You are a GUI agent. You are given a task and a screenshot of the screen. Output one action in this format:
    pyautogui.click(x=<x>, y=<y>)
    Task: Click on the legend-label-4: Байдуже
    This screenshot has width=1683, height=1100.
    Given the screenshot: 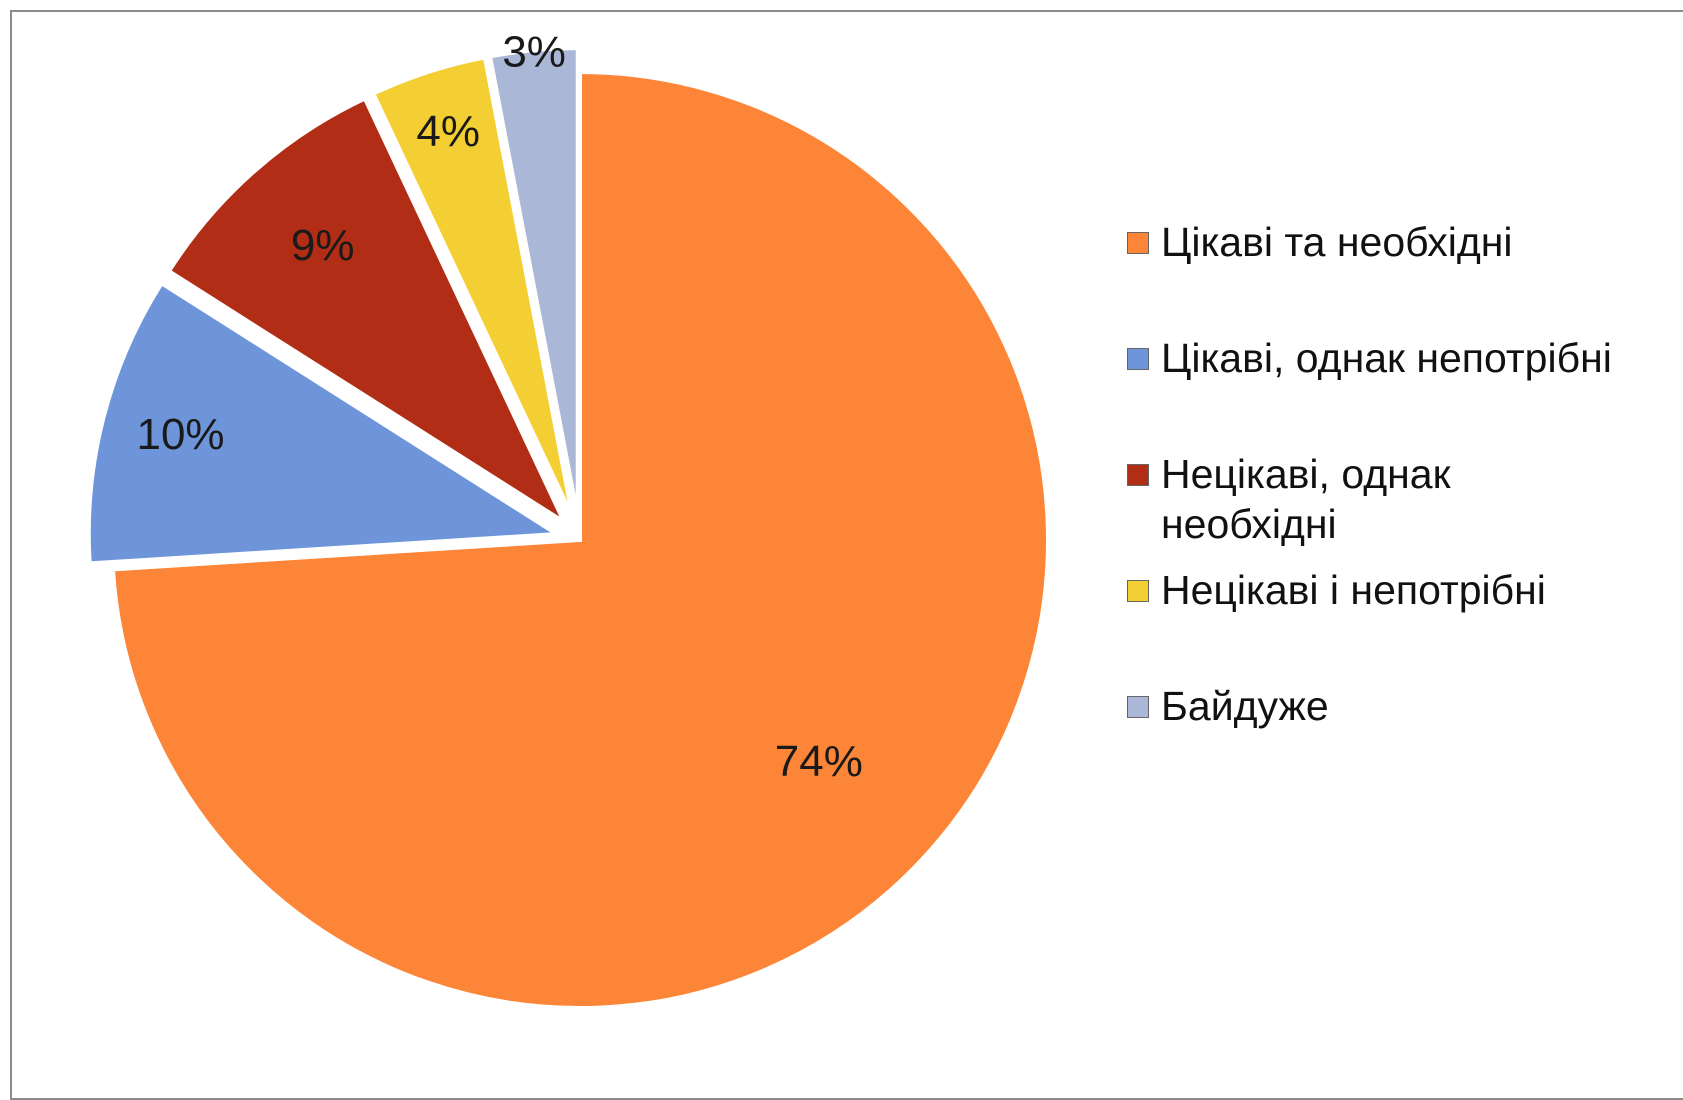 What is the action you would take?
    pyautogui.click(x=1245, y=706)
    